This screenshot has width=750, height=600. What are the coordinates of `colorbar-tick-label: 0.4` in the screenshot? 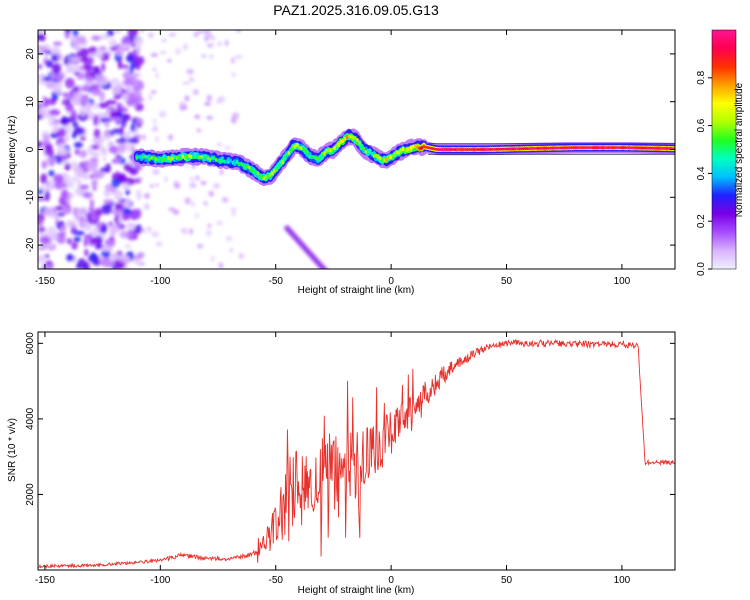 It's located at (701, 173).